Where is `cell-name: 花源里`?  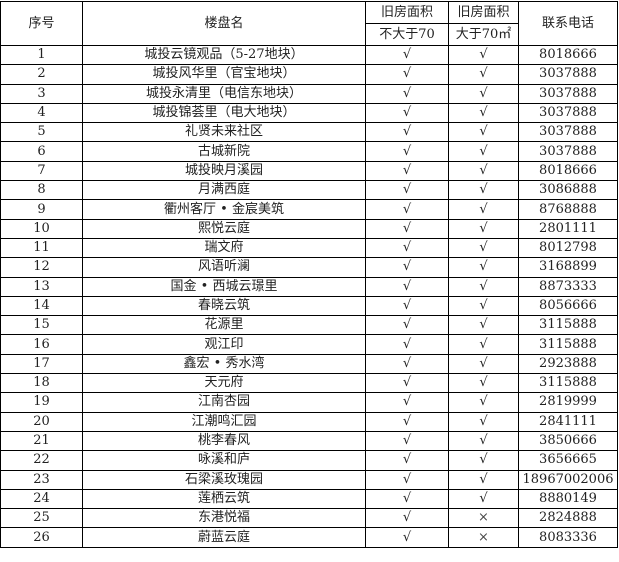 cell-name: 花源里 is located at coordinates (224, 325).